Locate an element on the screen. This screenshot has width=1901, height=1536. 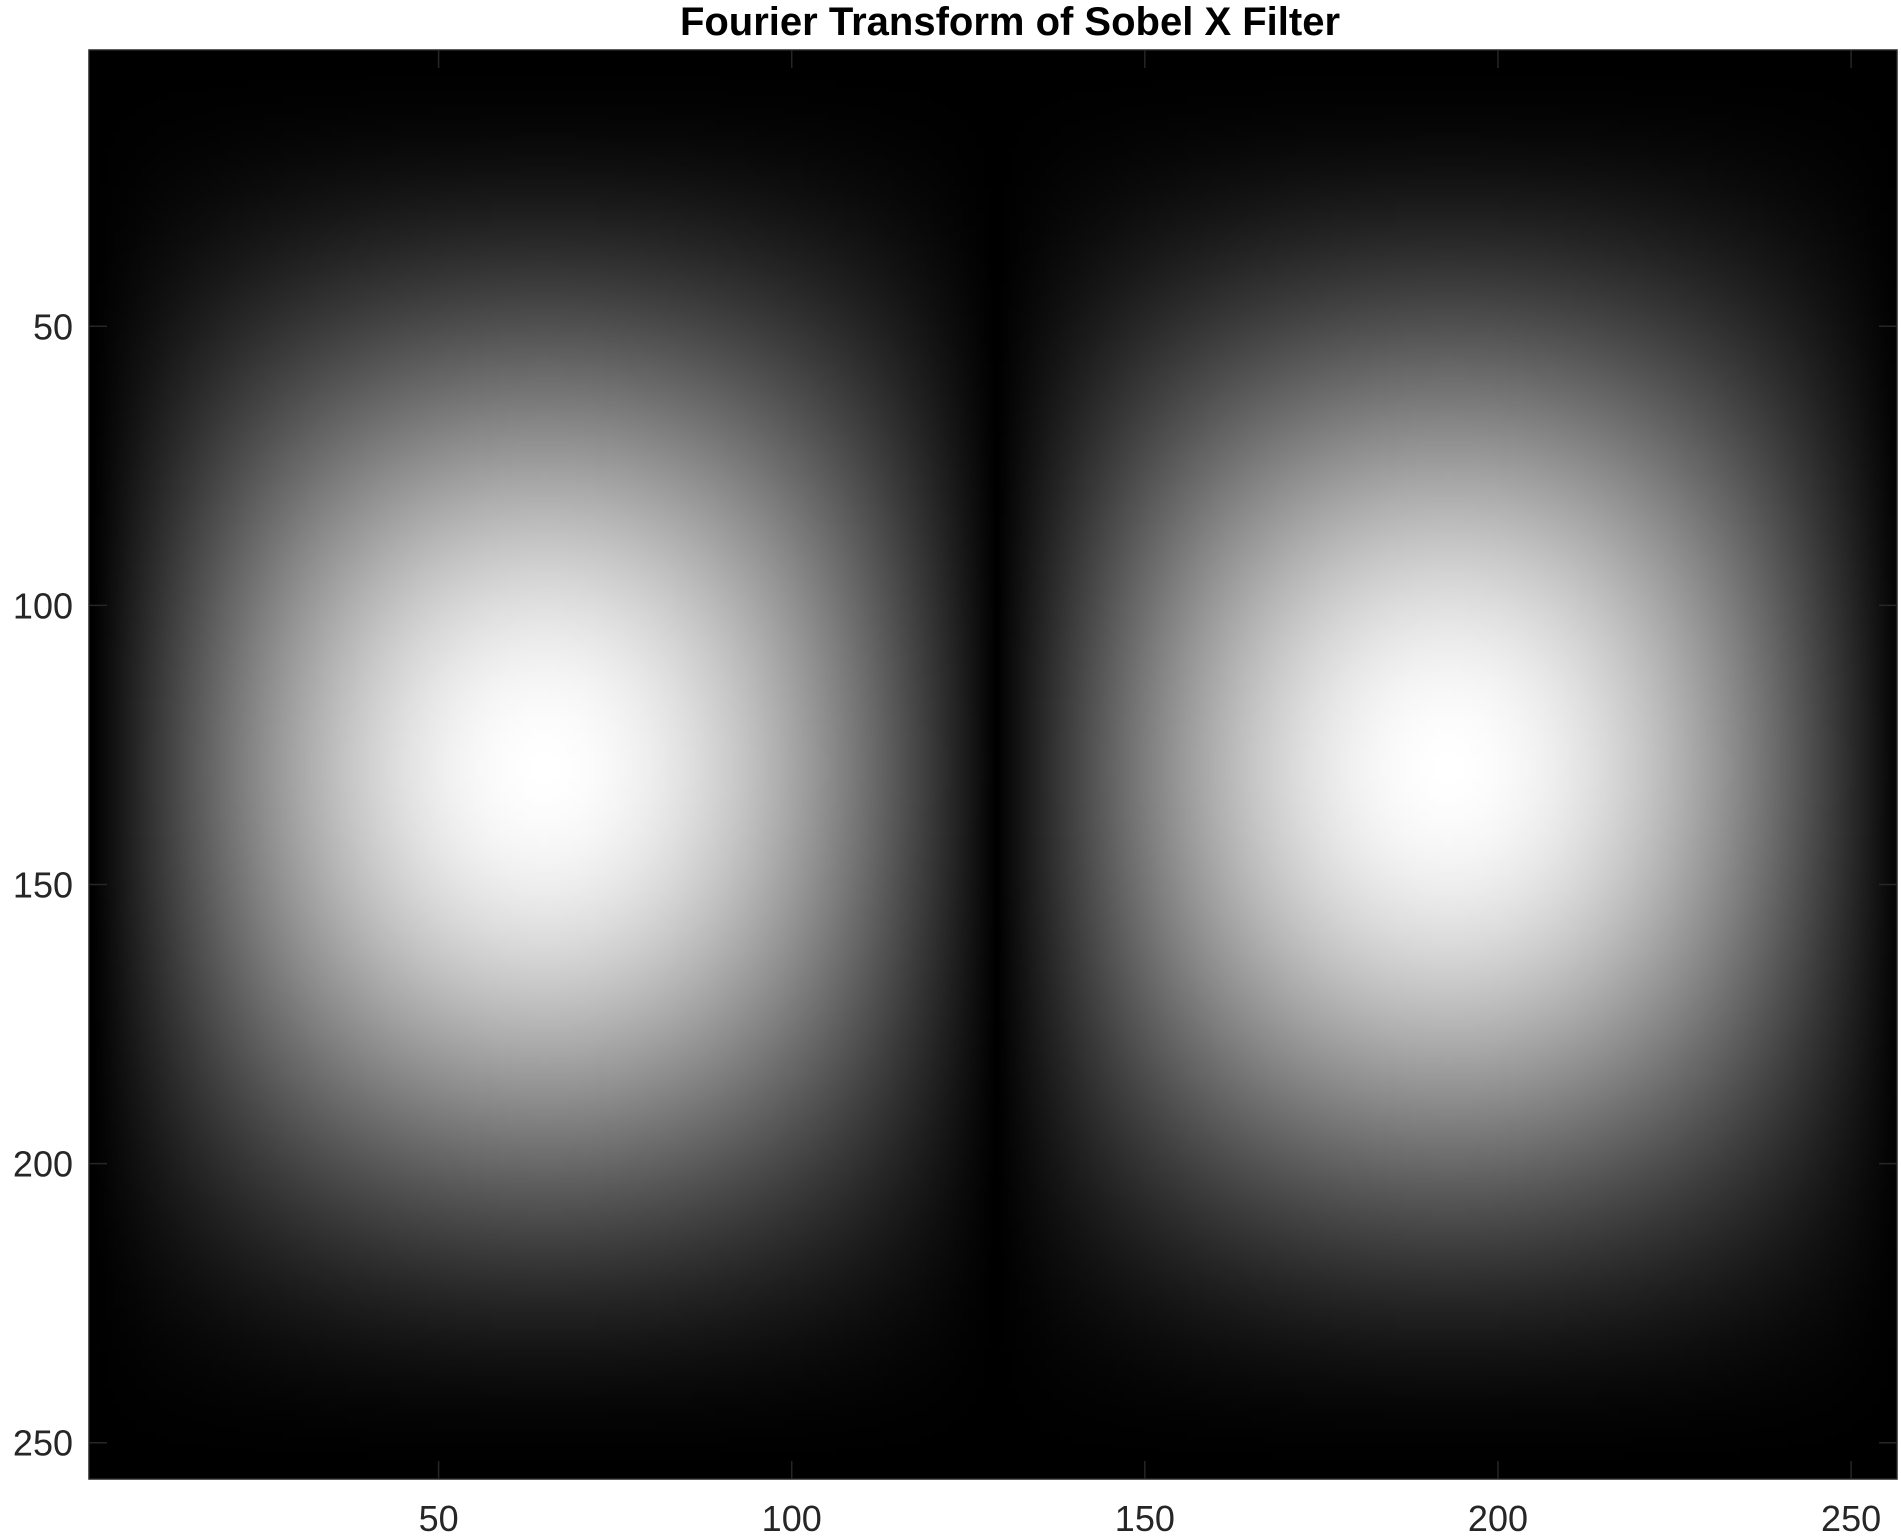
x-tick-label: 150 is located at coordinates (1145, 1517).